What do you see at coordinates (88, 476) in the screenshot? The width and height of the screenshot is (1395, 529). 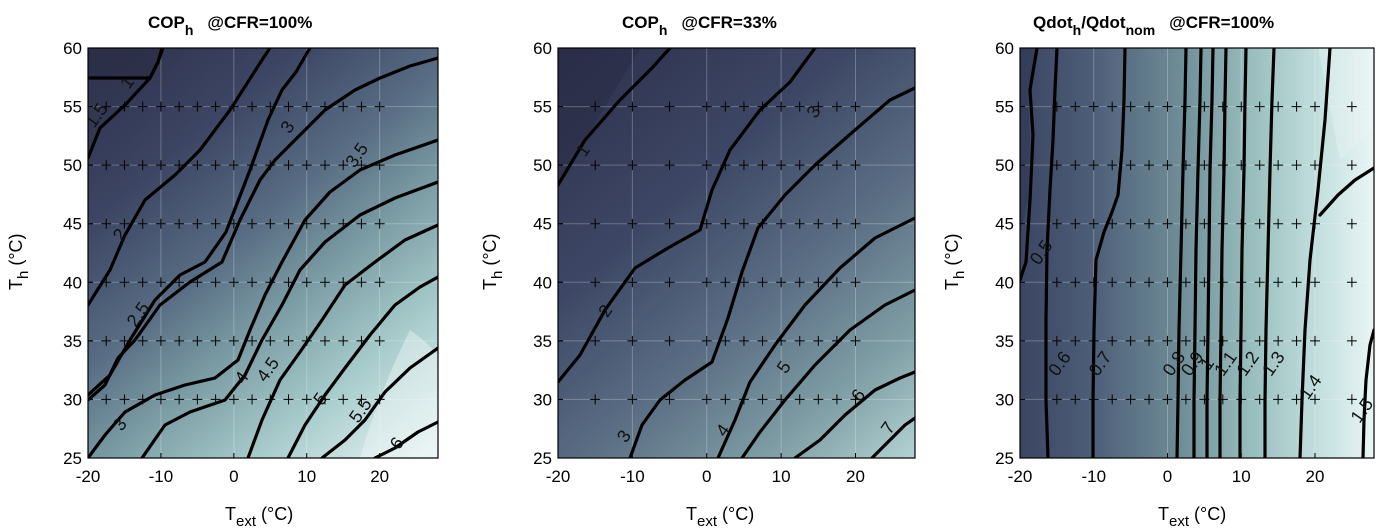 I see `x-tick-label: -20` at bounding box center [88, 476].